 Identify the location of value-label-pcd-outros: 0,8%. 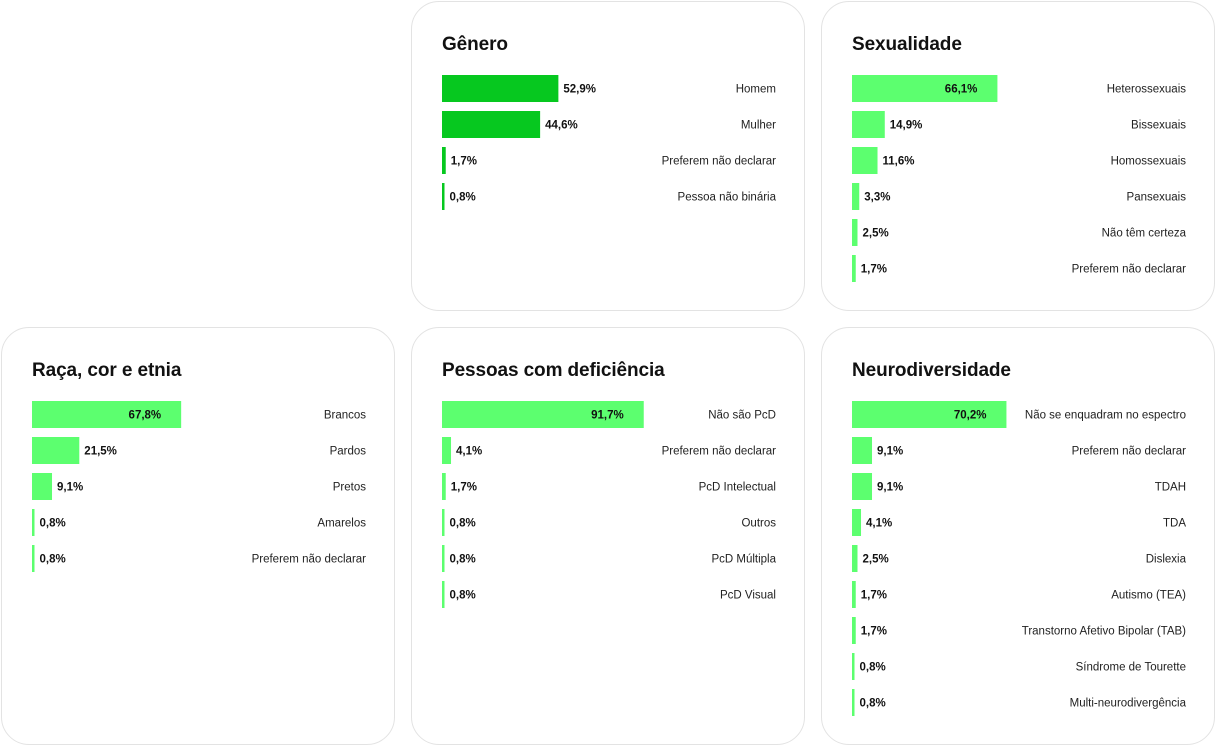
(463, 524).